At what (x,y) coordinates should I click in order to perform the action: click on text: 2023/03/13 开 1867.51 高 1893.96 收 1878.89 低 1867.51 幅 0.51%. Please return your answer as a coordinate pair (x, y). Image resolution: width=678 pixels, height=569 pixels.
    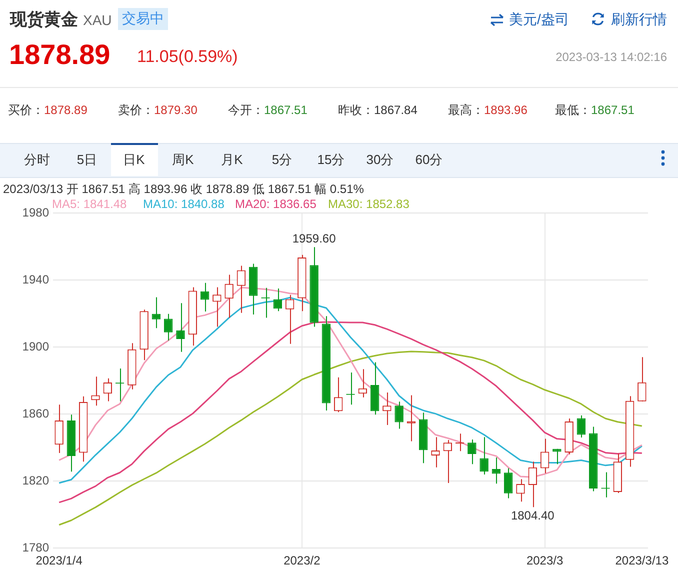
    Looking at the image, I should click on (183, 189).